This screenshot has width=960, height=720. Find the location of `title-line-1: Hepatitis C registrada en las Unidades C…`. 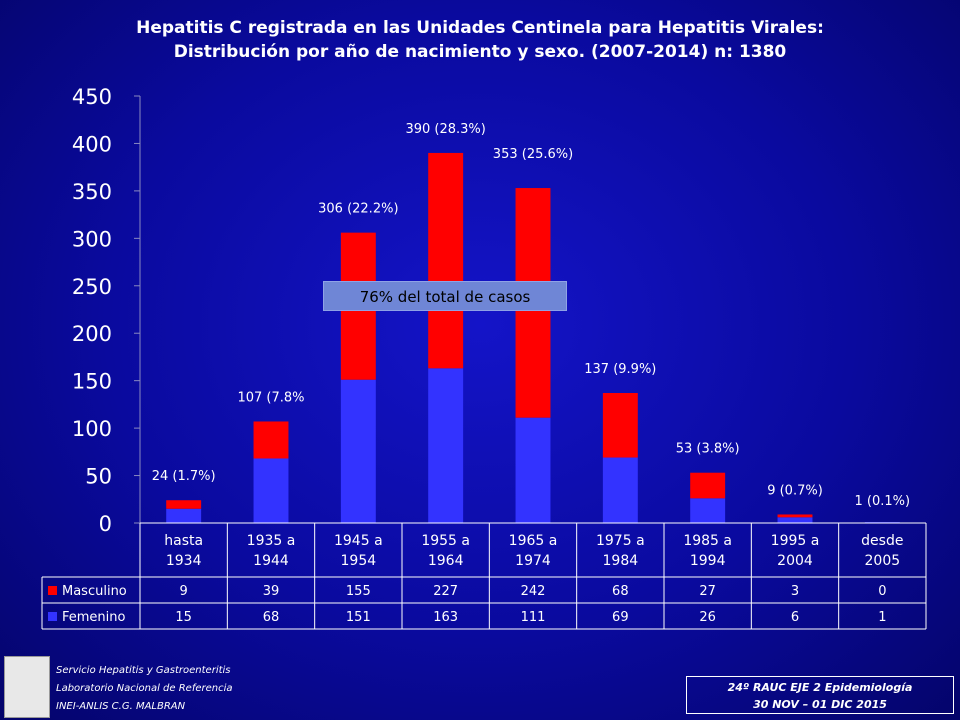

title-line-1: Hepatitis C registrada en las Unidades C… is located at coordinates (480, 28).